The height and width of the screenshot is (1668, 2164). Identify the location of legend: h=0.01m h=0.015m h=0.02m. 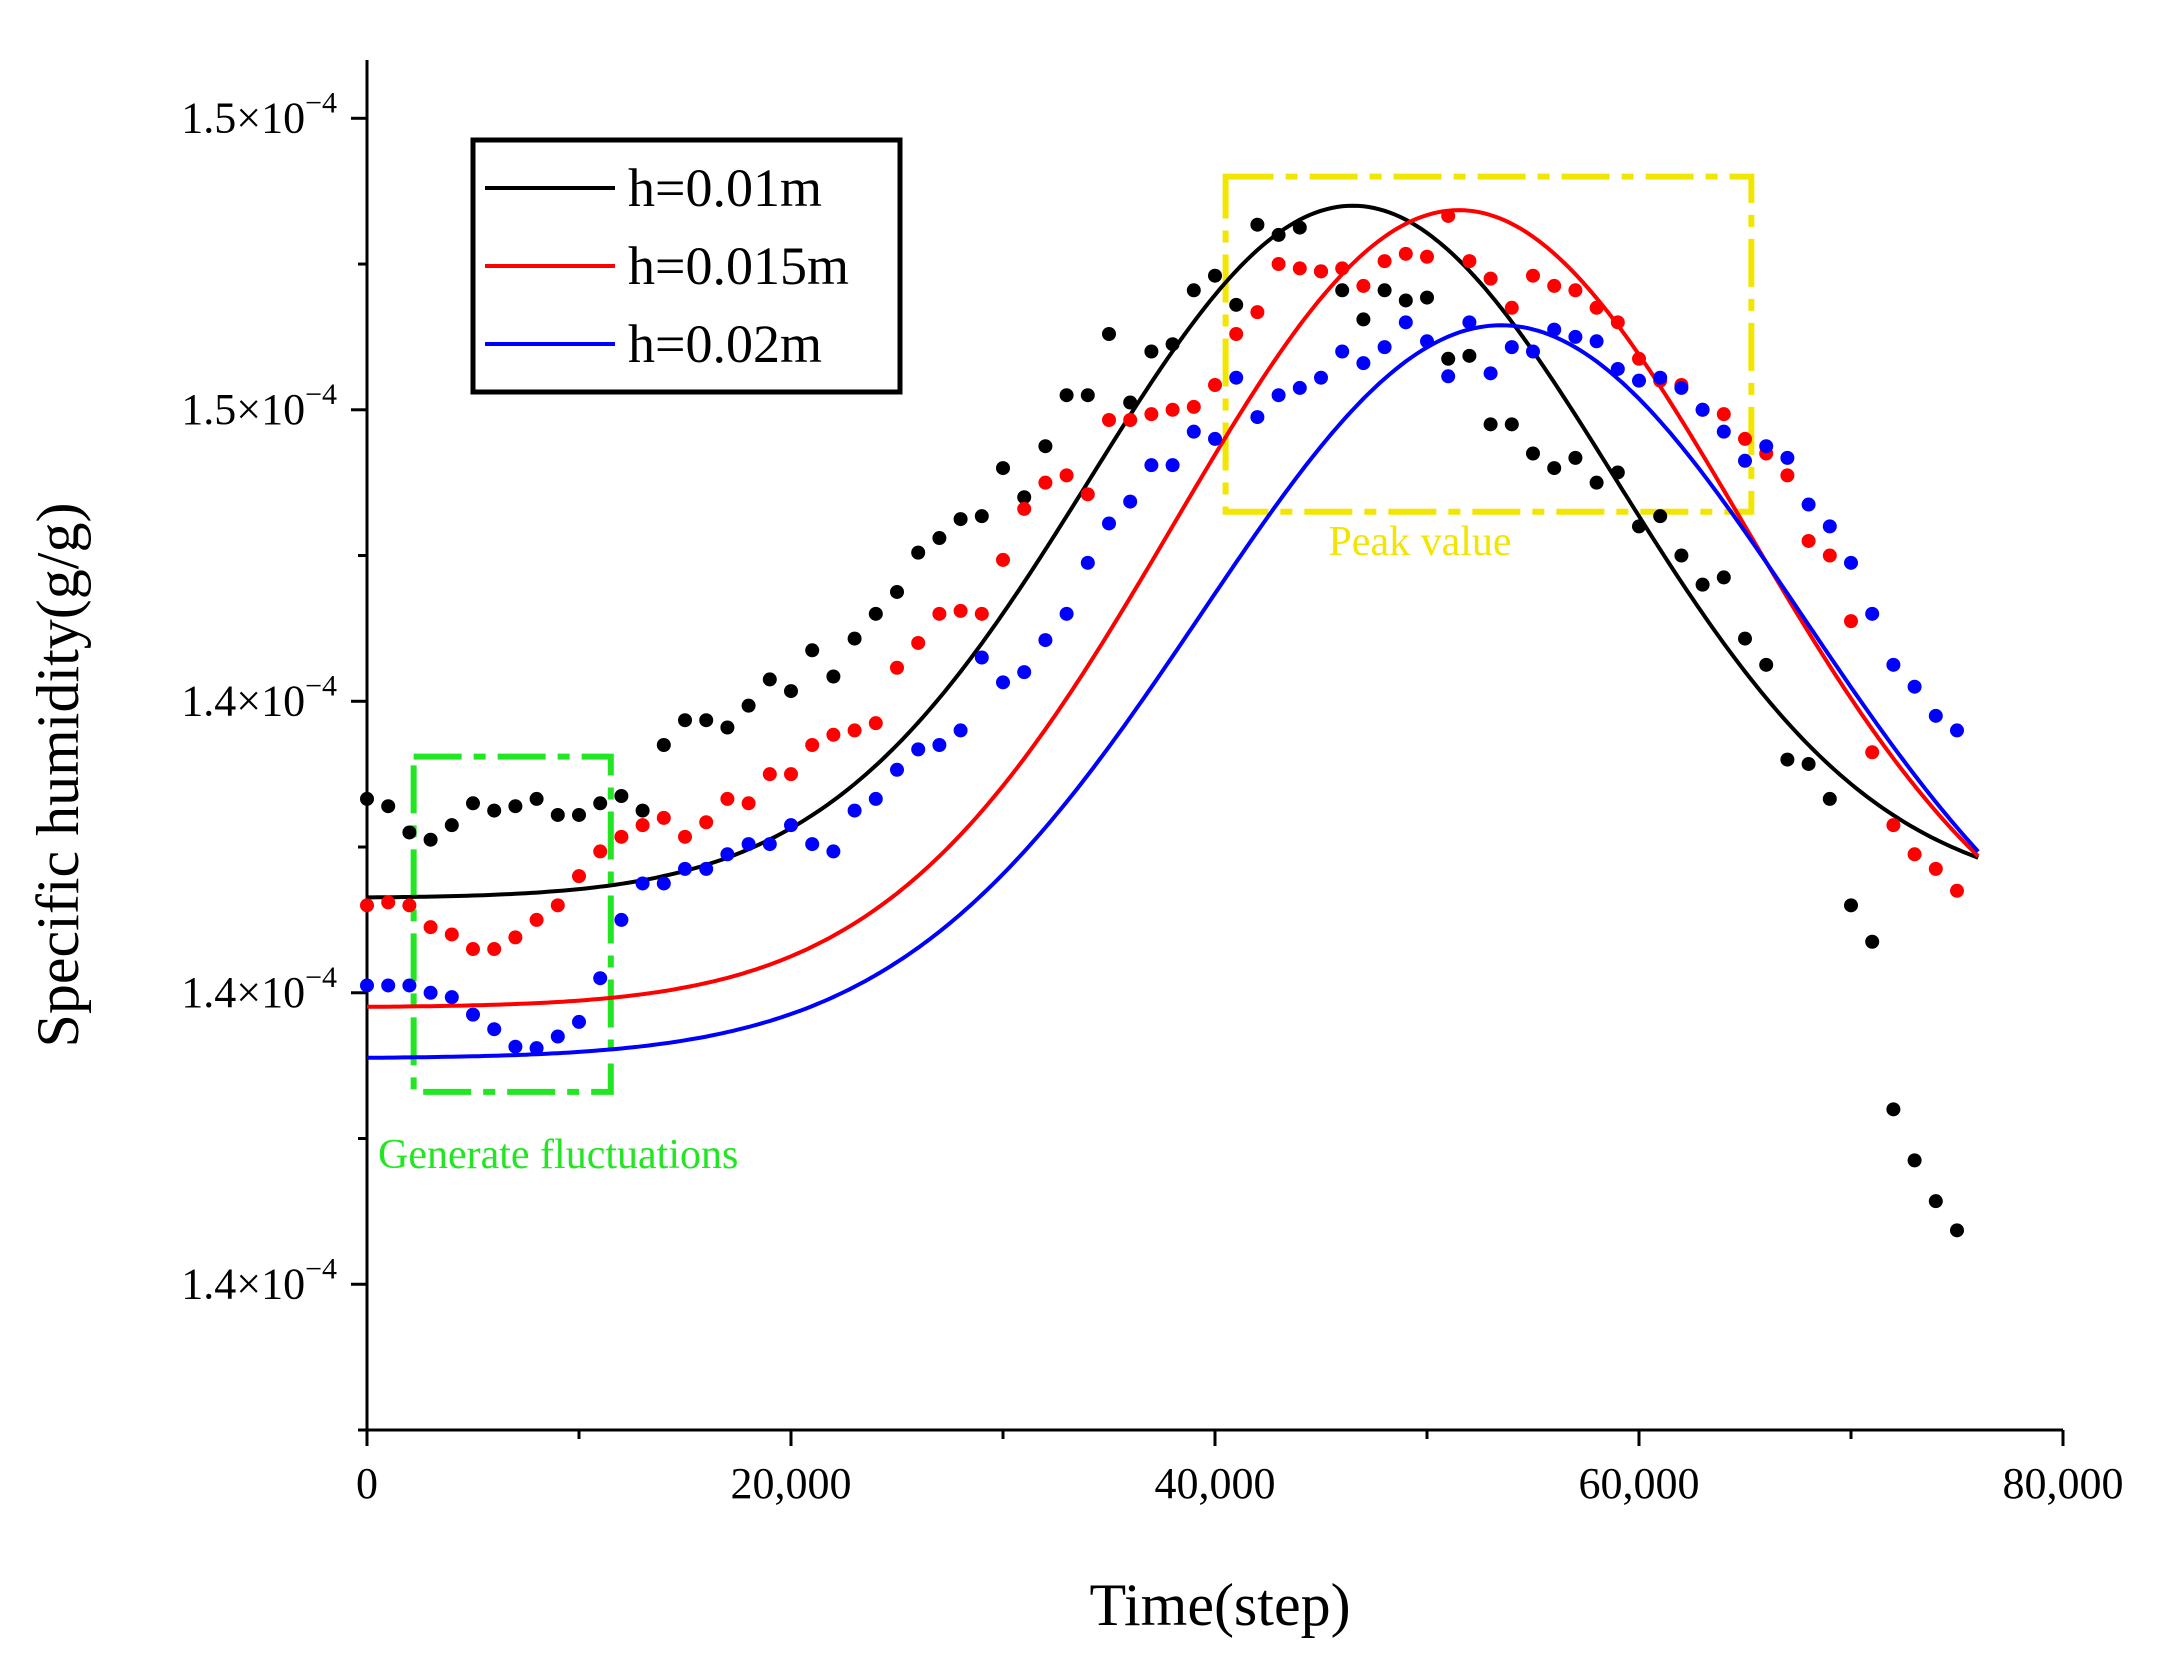
(686, 266).